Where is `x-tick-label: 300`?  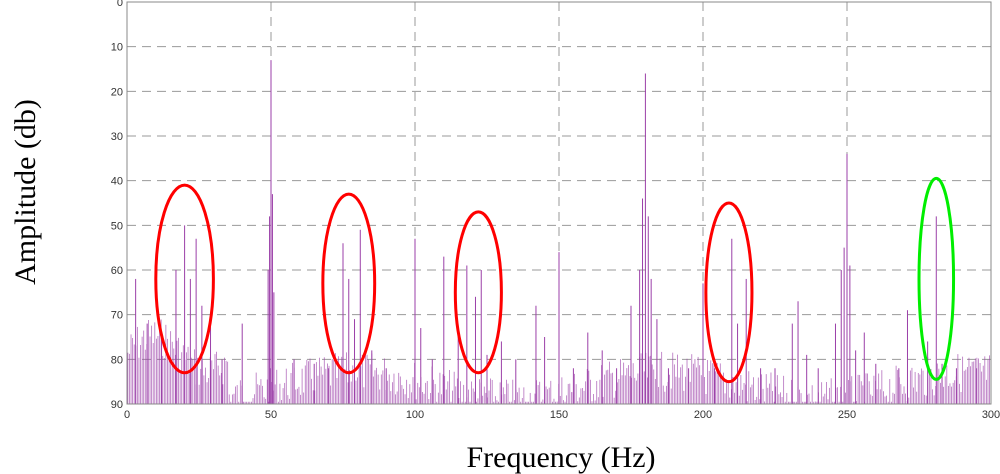 x-tick-label: 300 is located at coordinates (991, 415).